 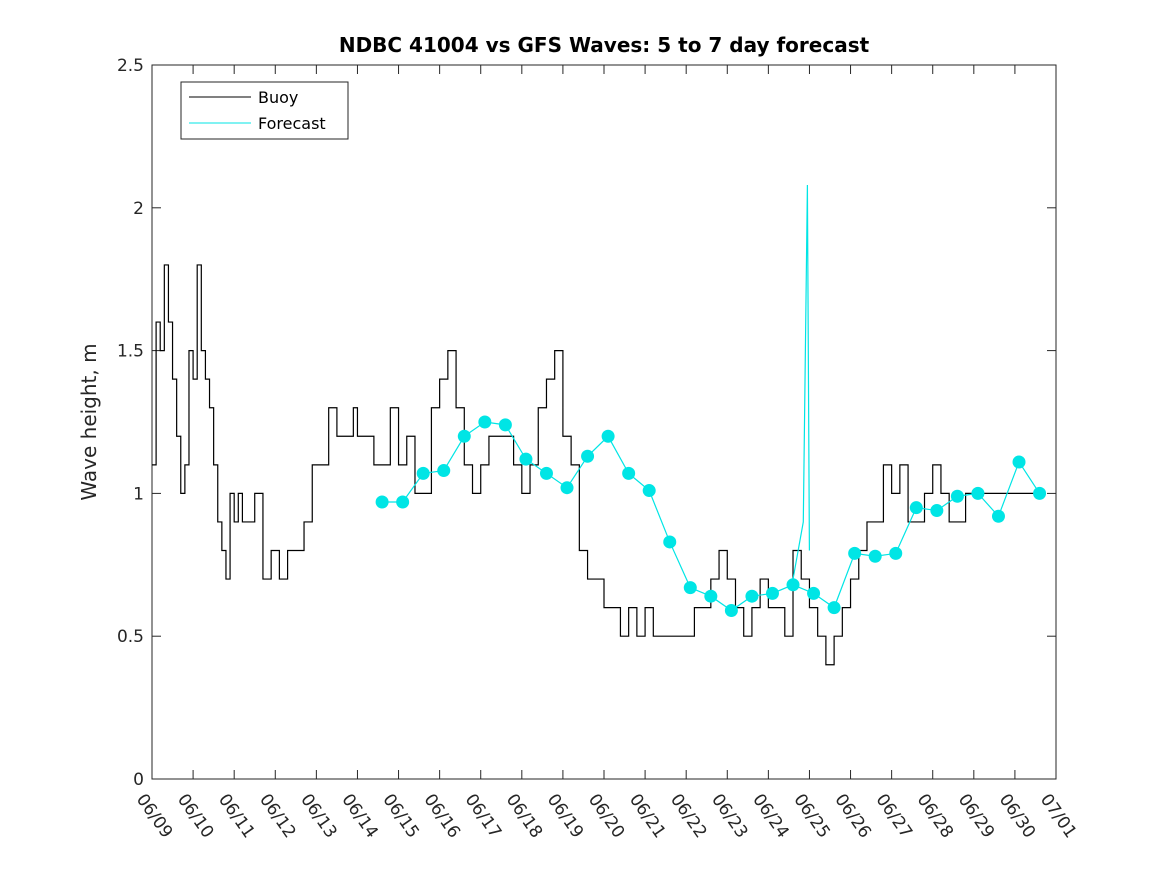 I want to click on y-axis-label: Wave height, m, so click(x=89, y=421).